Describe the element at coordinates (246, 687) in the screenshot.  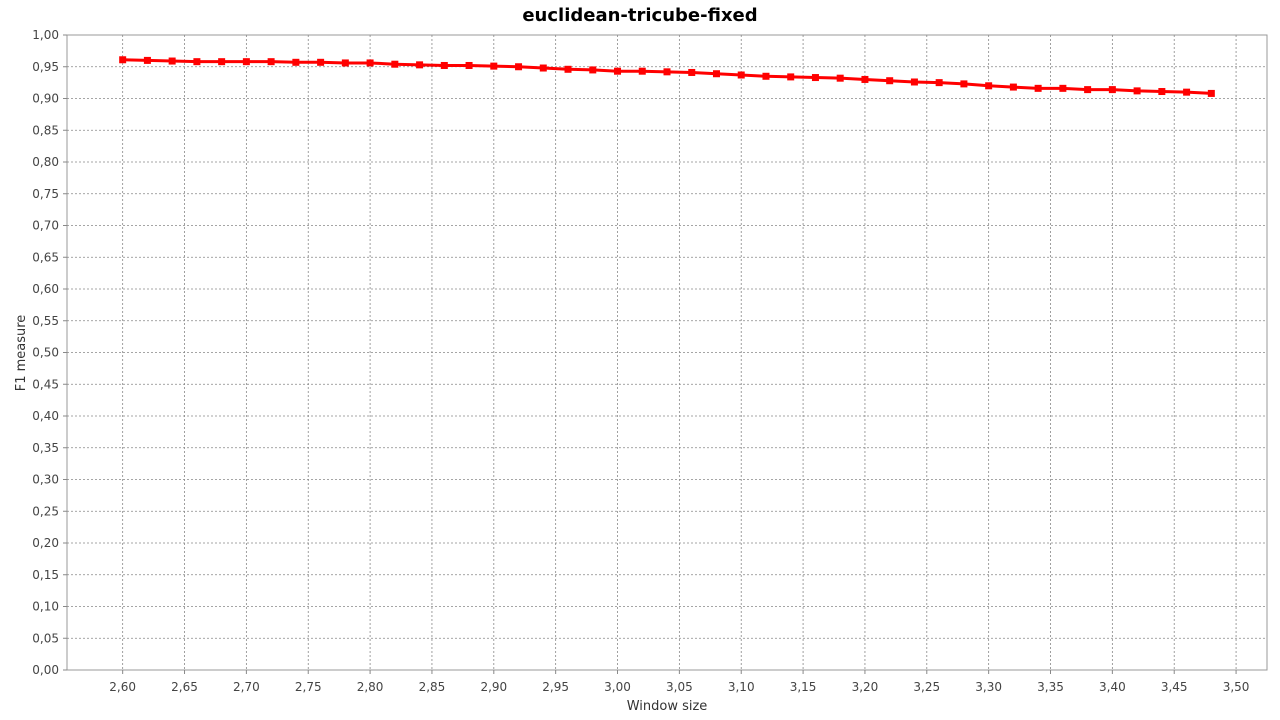
I see `x-tick-label: 2,70` at that location.